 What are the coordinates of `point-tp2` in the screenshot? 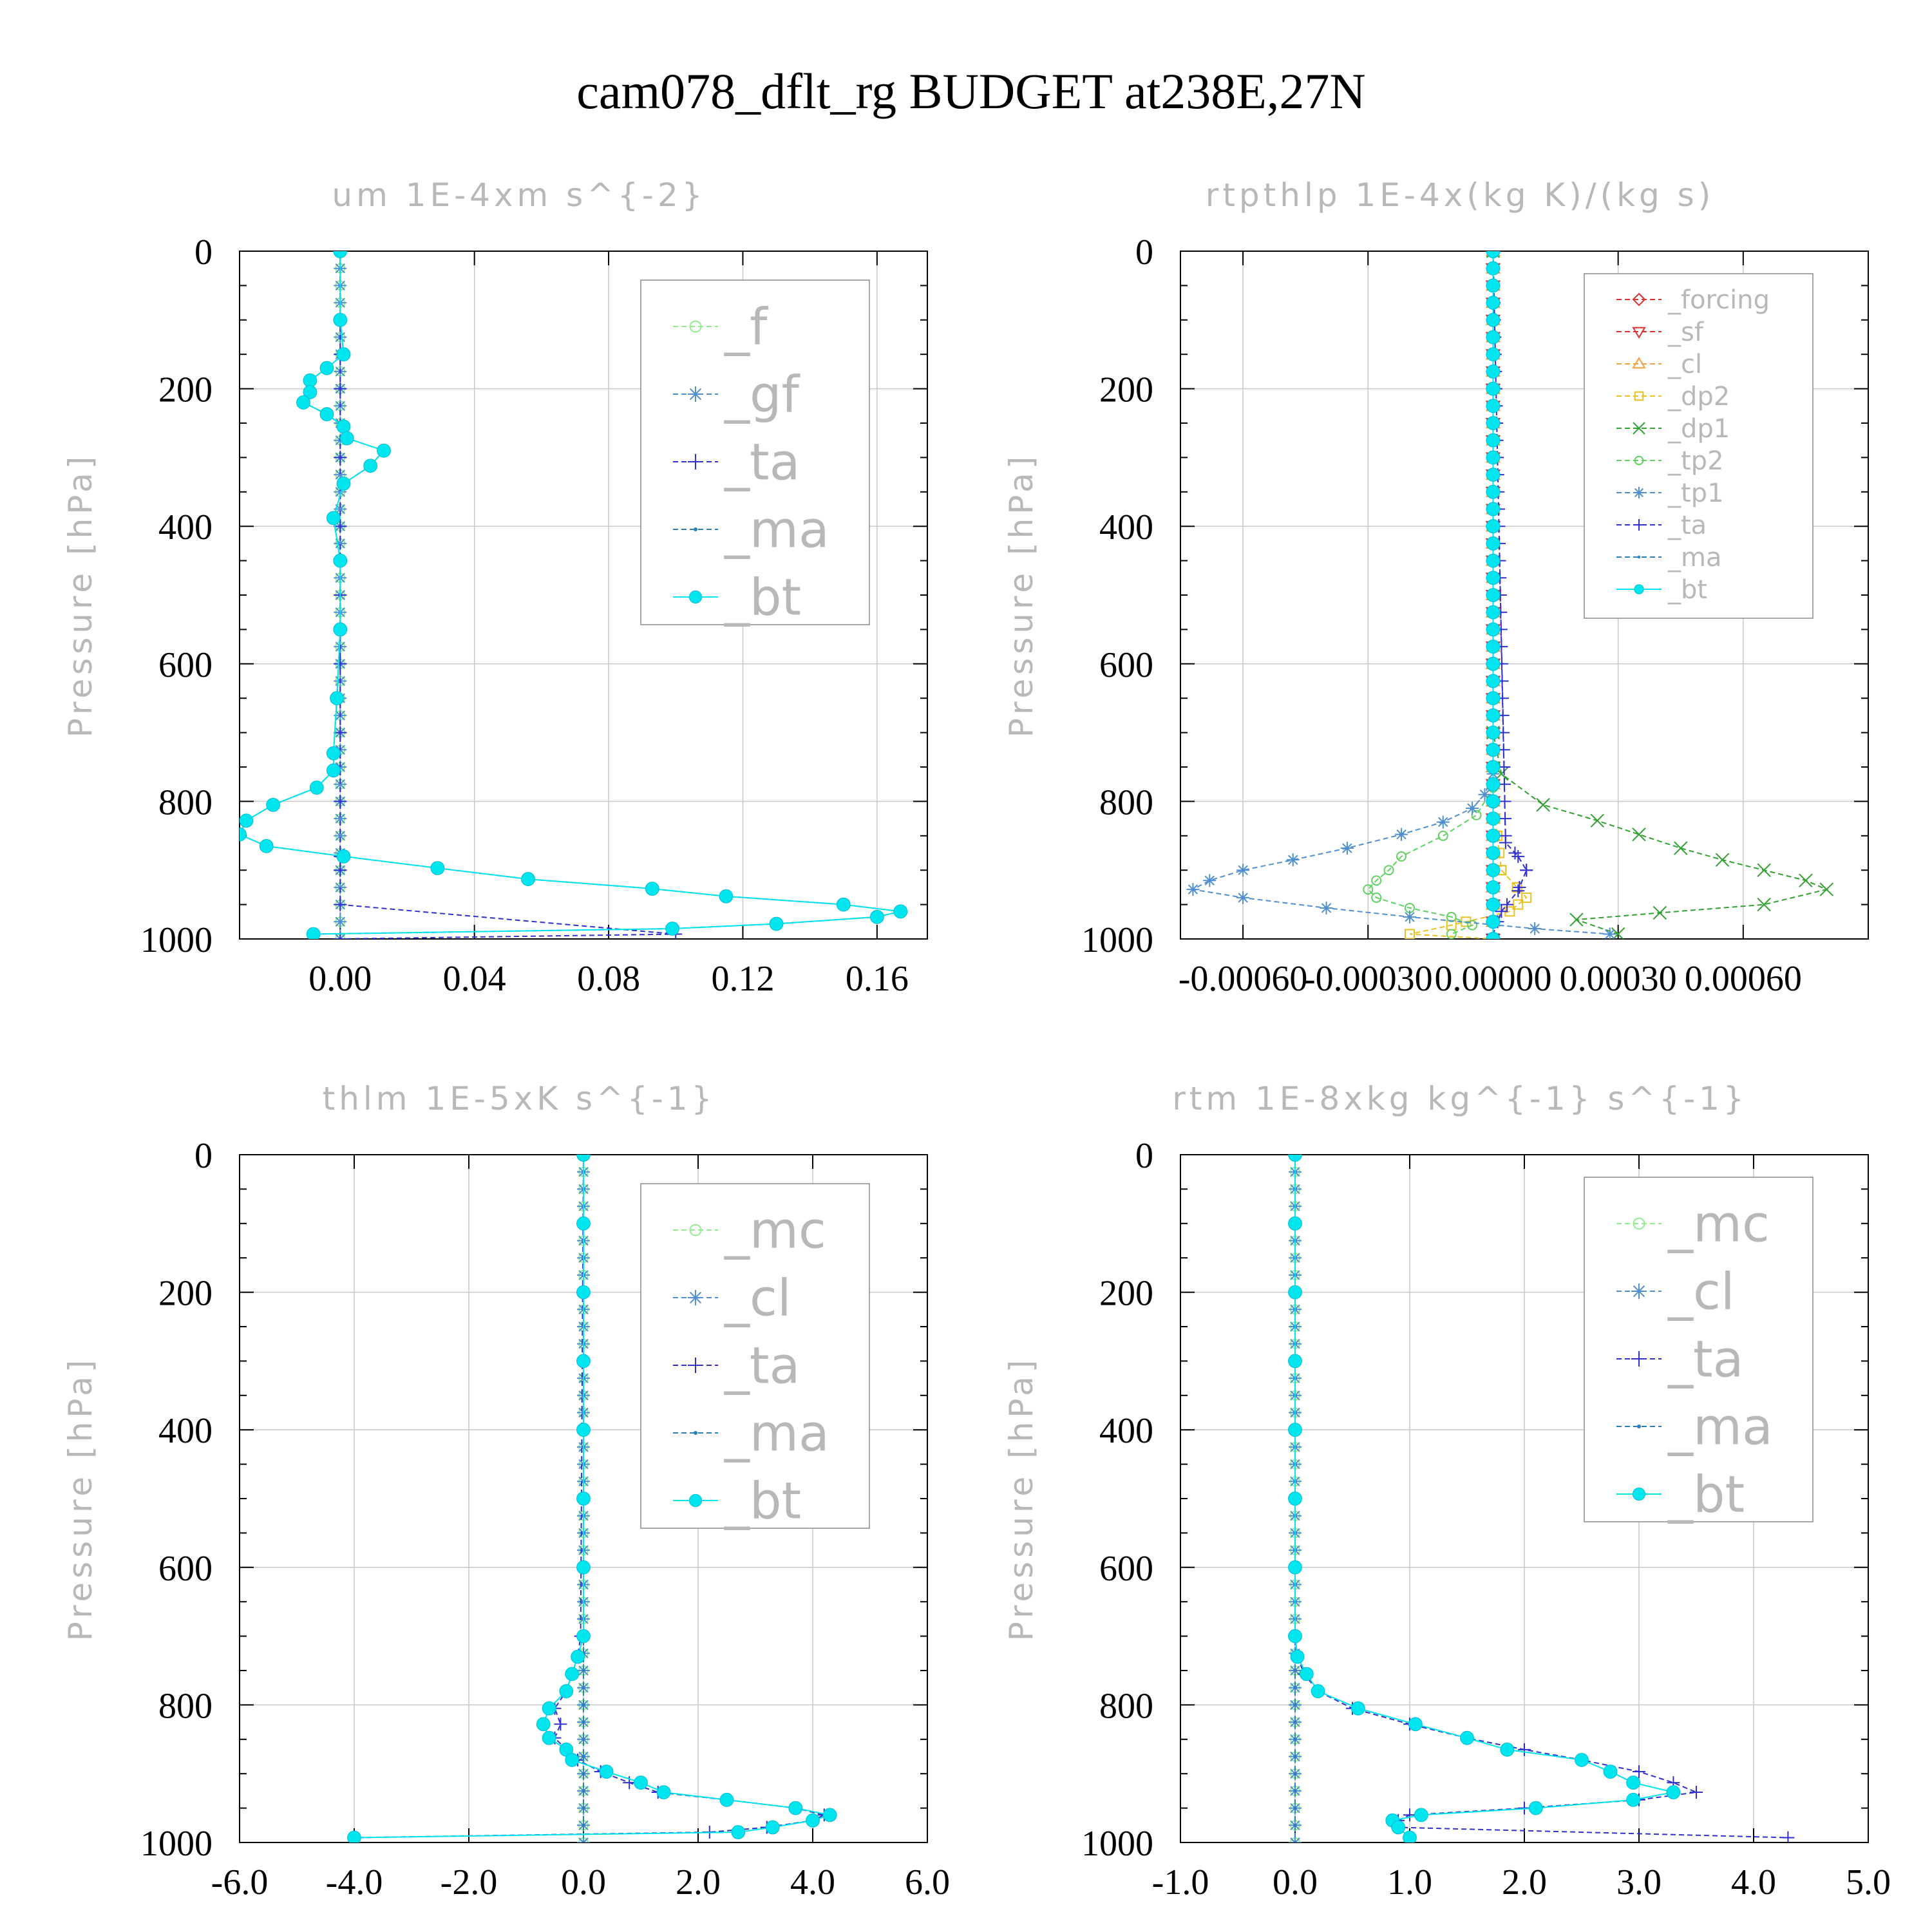 It's located at (1473, 925).